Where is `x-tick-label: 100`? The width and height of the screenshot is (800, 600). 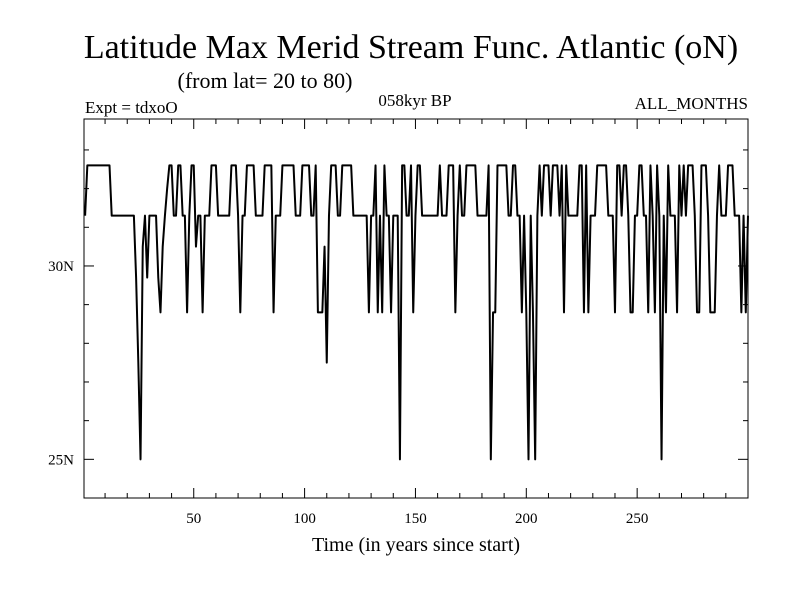
x-tick-label: 100 is located at coordinates (304, 519).